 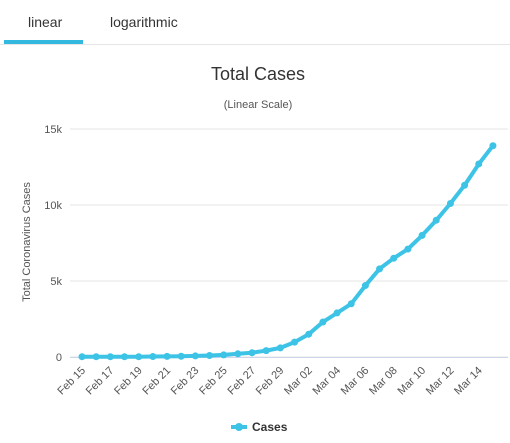 What do you see at coordinates (326, 381) in the screenshot?
I see `x-tick-label: Mar 04` at bounding box center [326, 381].